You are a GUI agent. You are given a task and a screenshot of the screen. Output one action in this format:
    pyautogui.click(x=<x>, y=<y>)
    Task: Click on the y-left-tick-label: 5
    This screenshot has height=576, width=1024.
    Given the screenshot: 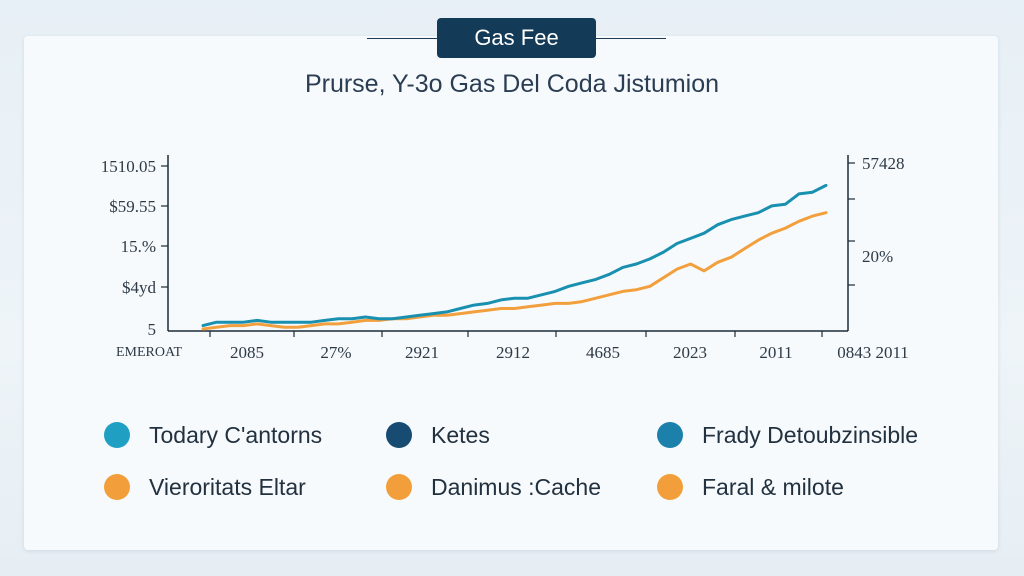 What is the action you would take?
    pyautogui.click(x=152, y=329)
    